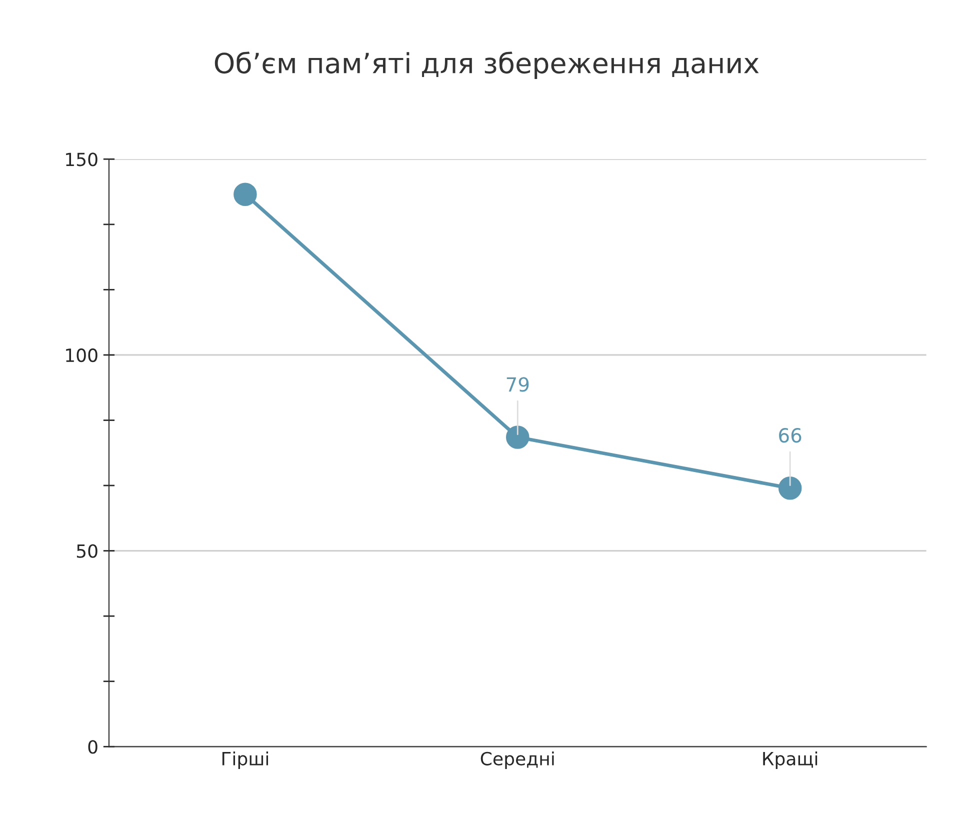 This screenshot has width=973, height=816. I want to click on y-tick-label: 150, so click(82, 159).